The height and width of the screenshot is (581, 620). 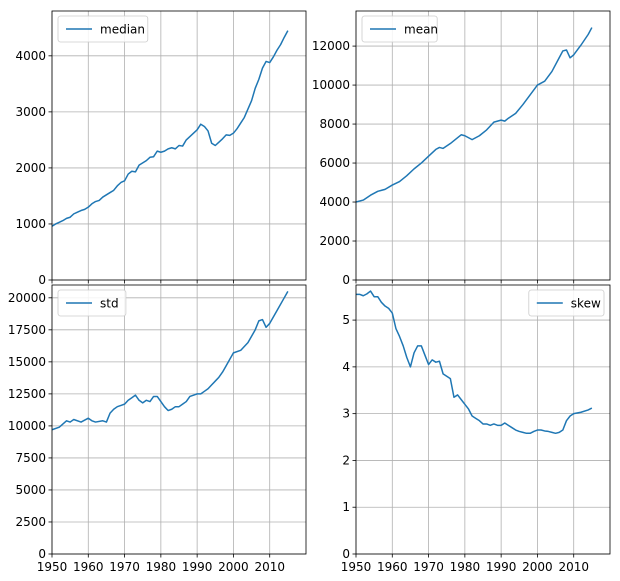 What do you see at coordinates (27, 362) in the screenshot?
I see `y-tick-label: 15000` at bounding box center [27, 362].